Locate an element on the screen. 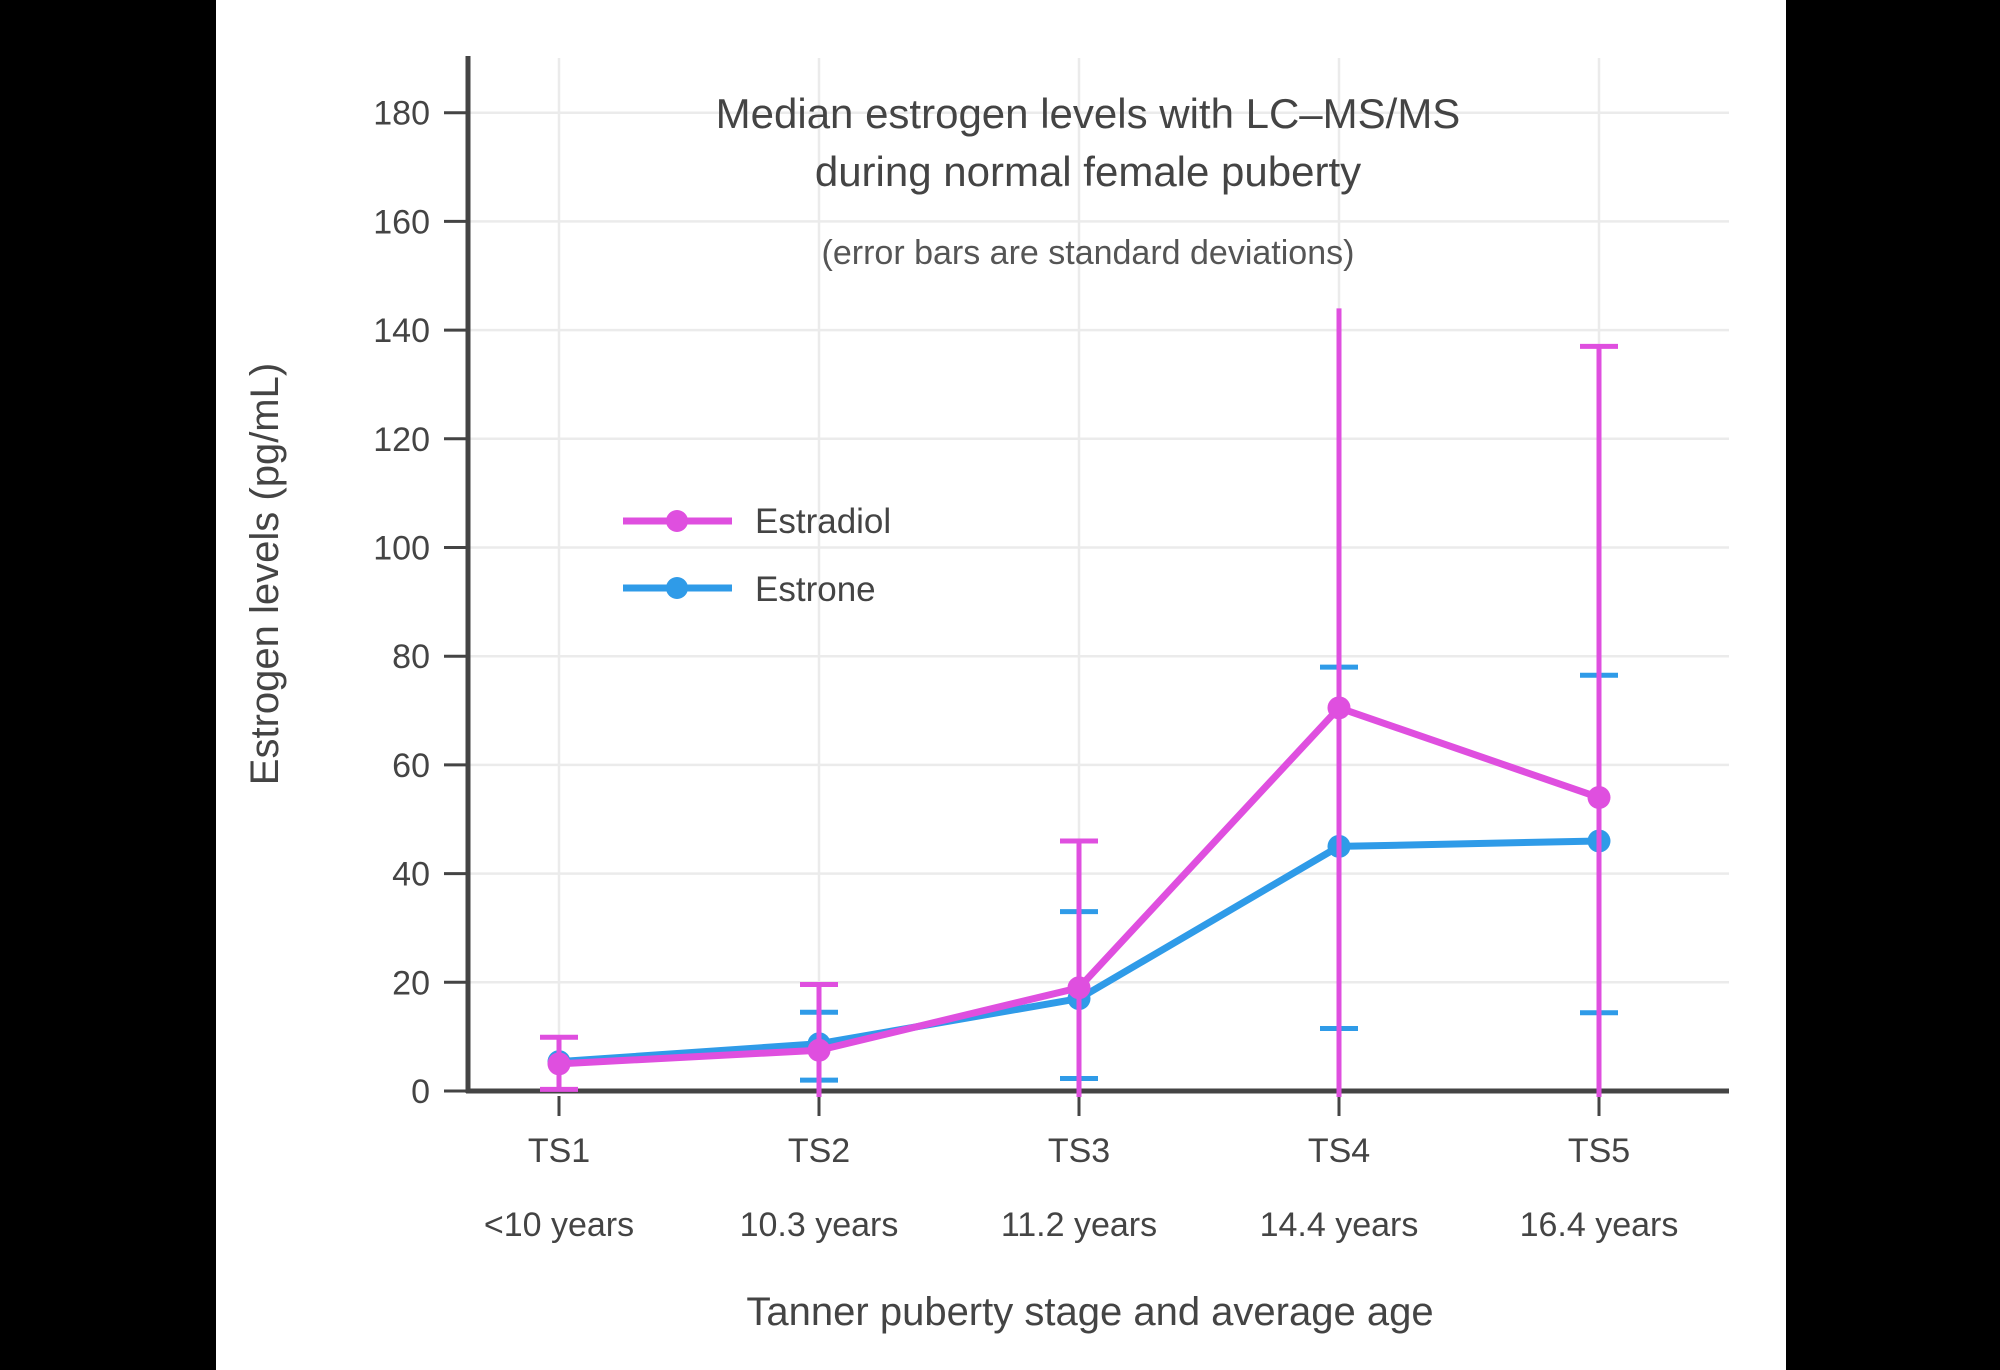 Image resolution: width=2000 pixels, height=1370 pixels. y-tick-label-20: 20 is located at coordinates (411, 983).